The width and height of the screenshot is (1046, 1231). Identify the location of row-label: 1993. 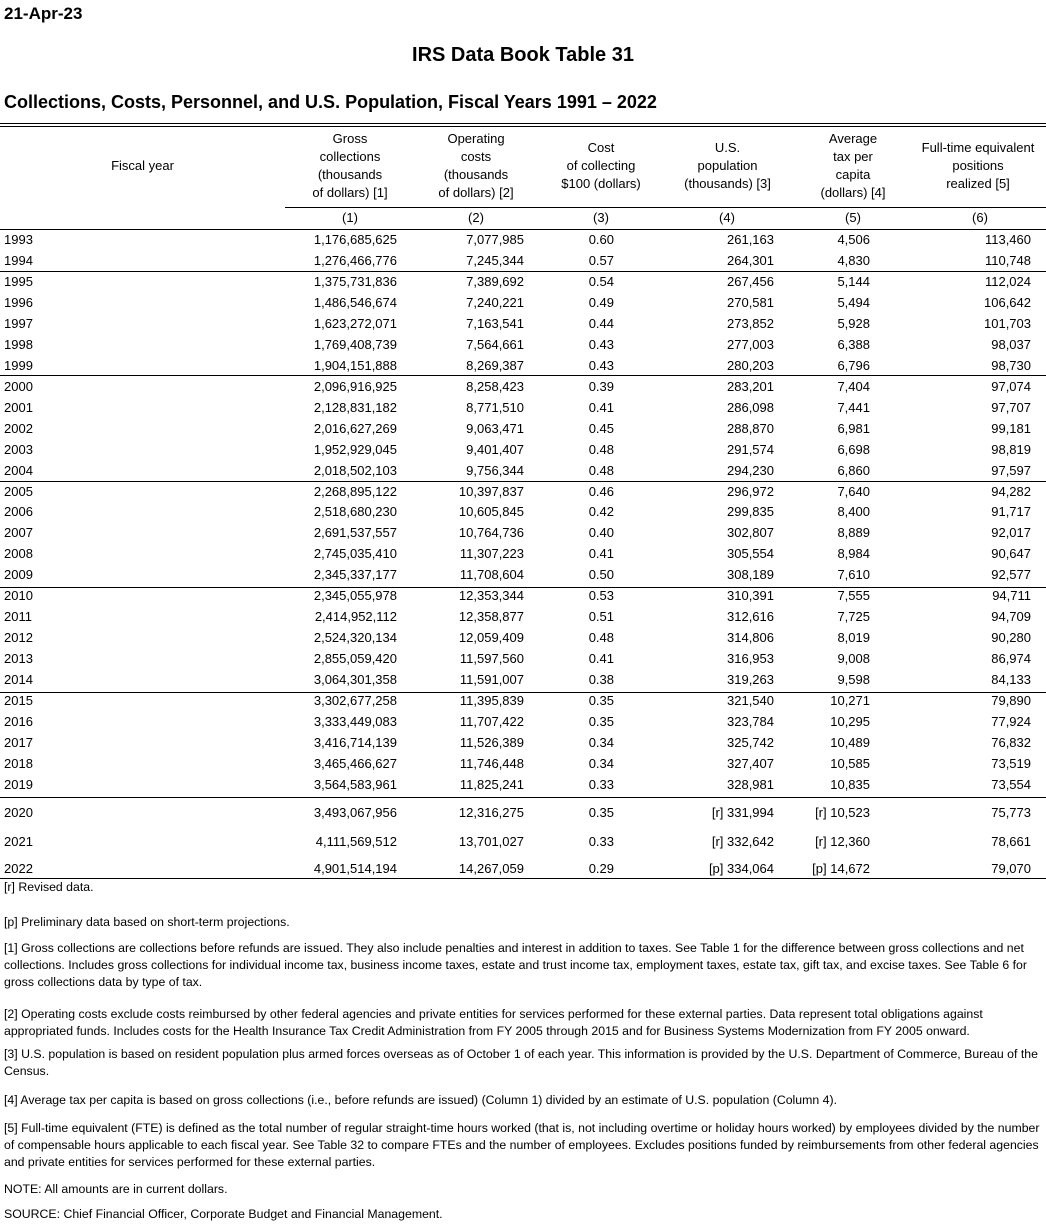
(18, 239).